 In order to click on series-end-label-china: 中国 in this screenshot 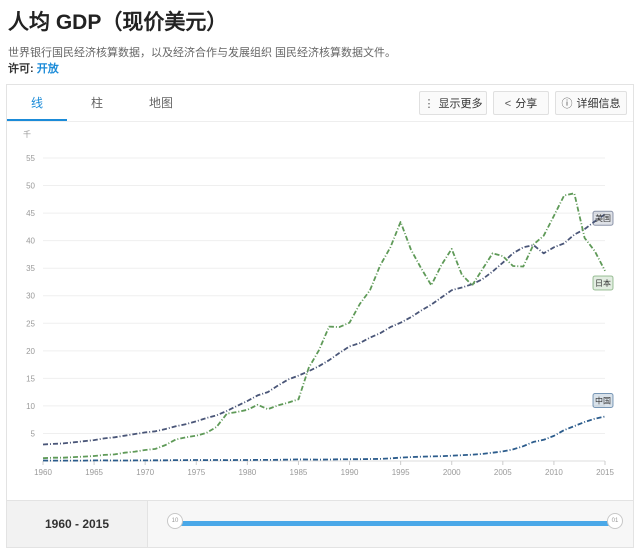, I will do `click(603, 401)`.